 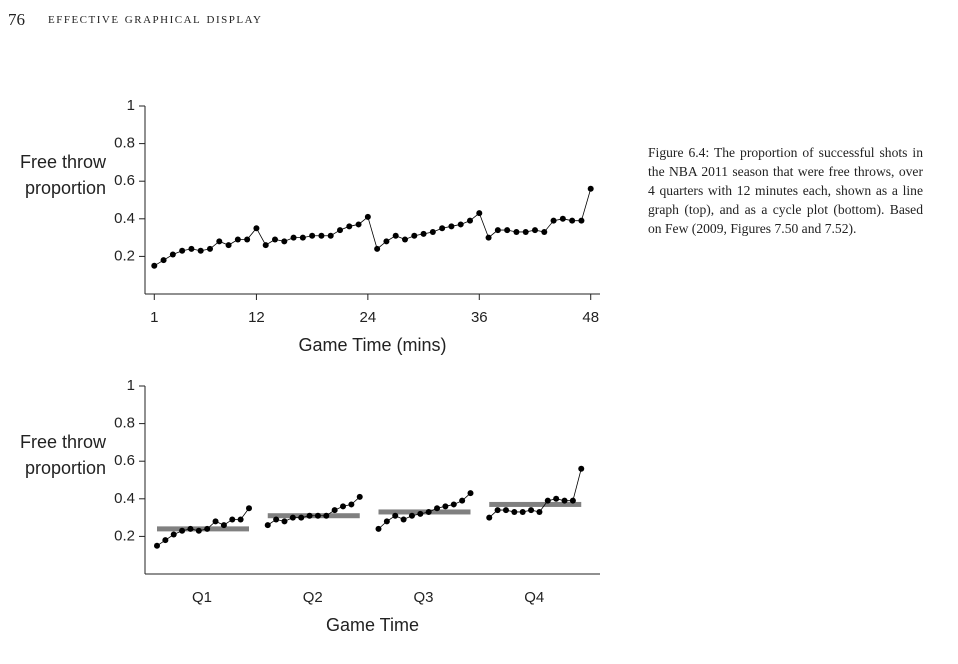 I want to click on running-title: effective graphical display, so click(x=155, y=19).